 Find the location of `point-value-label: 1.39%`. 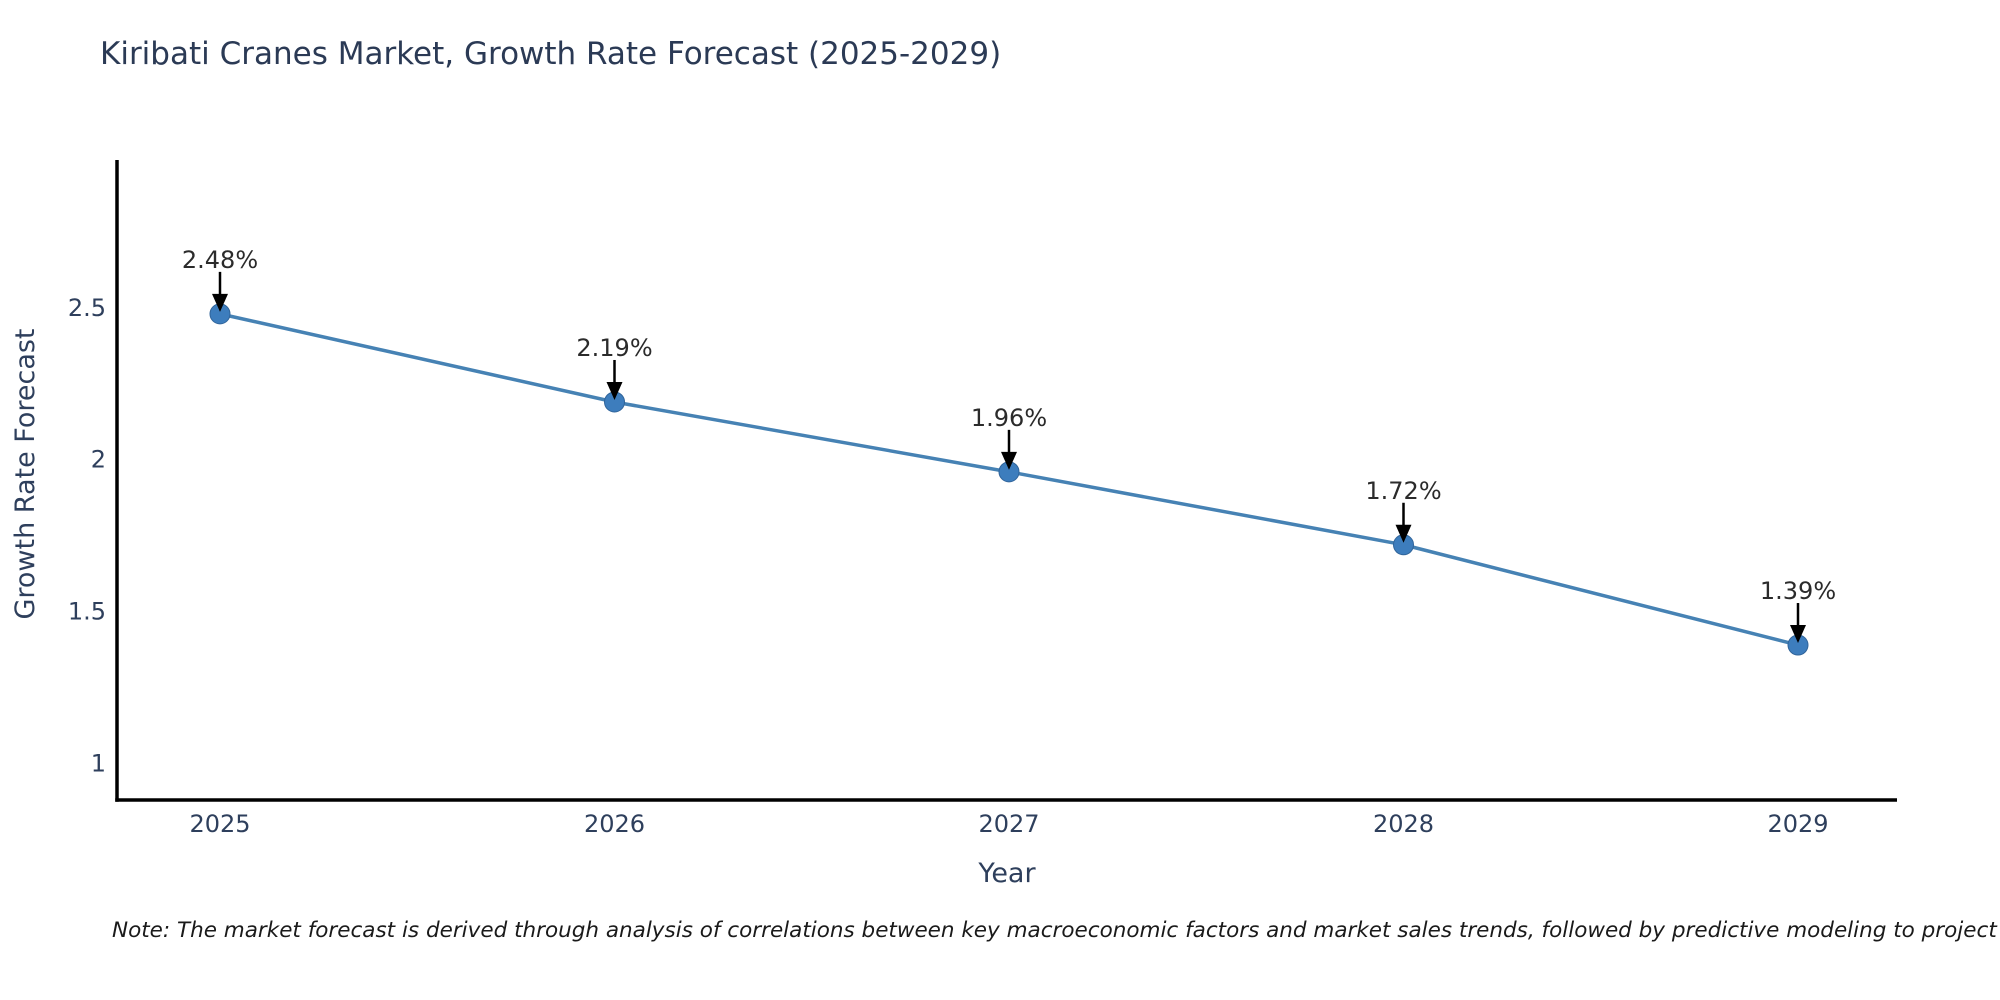

point-value-label: 1.39% is located at coordinates (1798, 591).